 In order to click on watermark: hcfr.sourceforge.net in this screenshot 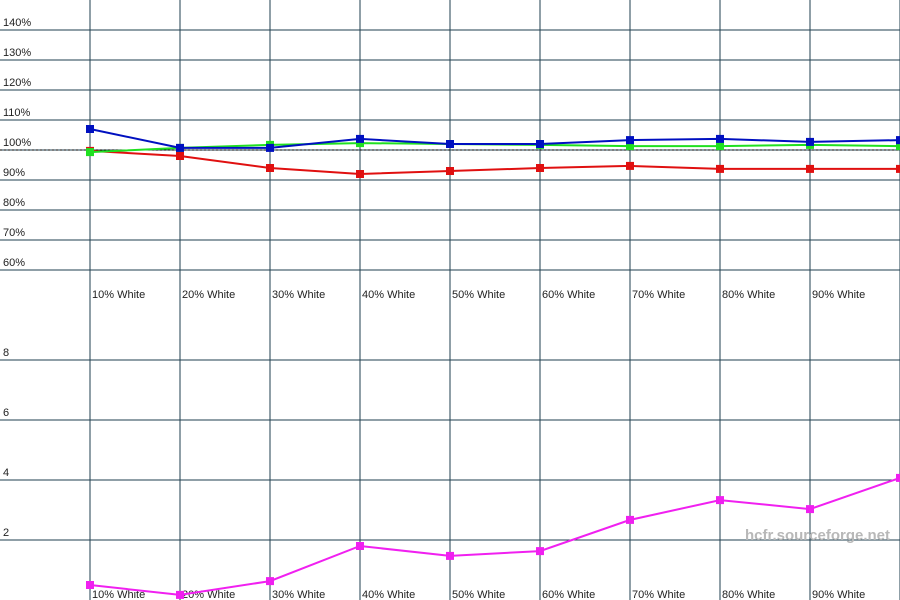, I will do `click(817, 535)`.